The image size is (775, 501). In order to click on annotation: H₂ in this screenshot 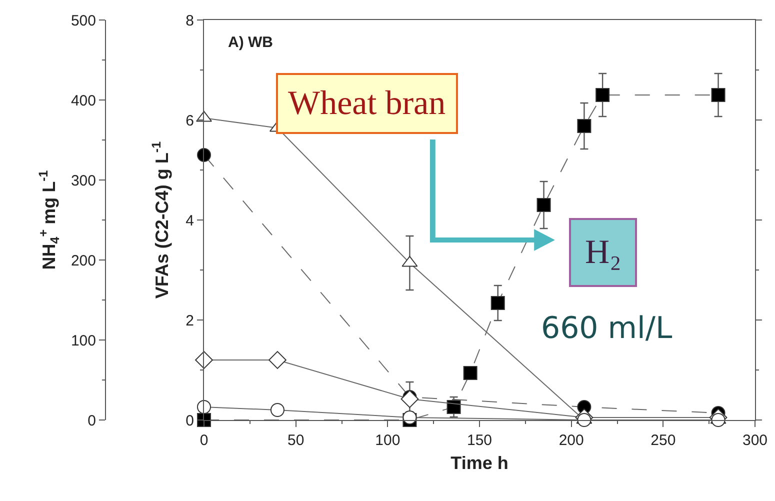, I will do `click(603, 252)`.